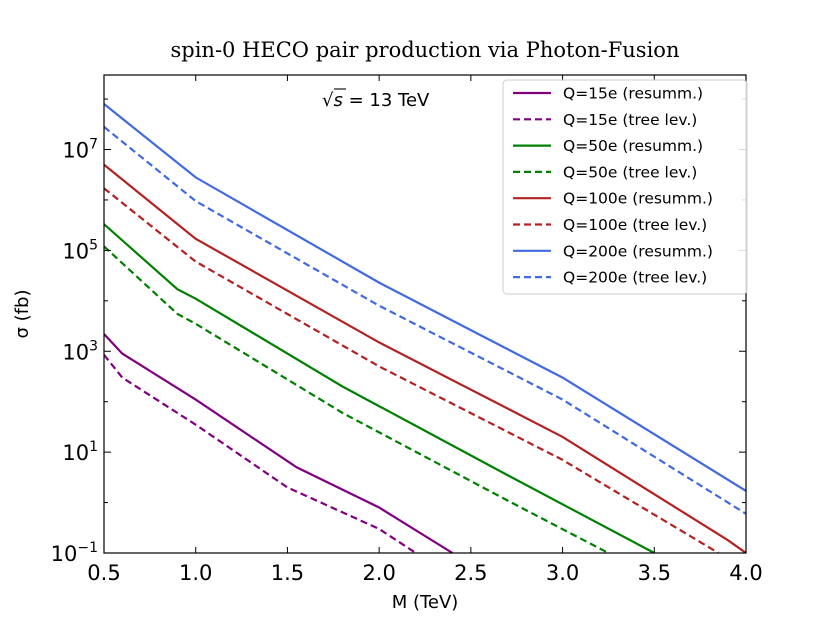  Describe the element at coordinates (630, 172) in the screenshot. I see `legend-label: Q=50e (tree lev.)` at that location.